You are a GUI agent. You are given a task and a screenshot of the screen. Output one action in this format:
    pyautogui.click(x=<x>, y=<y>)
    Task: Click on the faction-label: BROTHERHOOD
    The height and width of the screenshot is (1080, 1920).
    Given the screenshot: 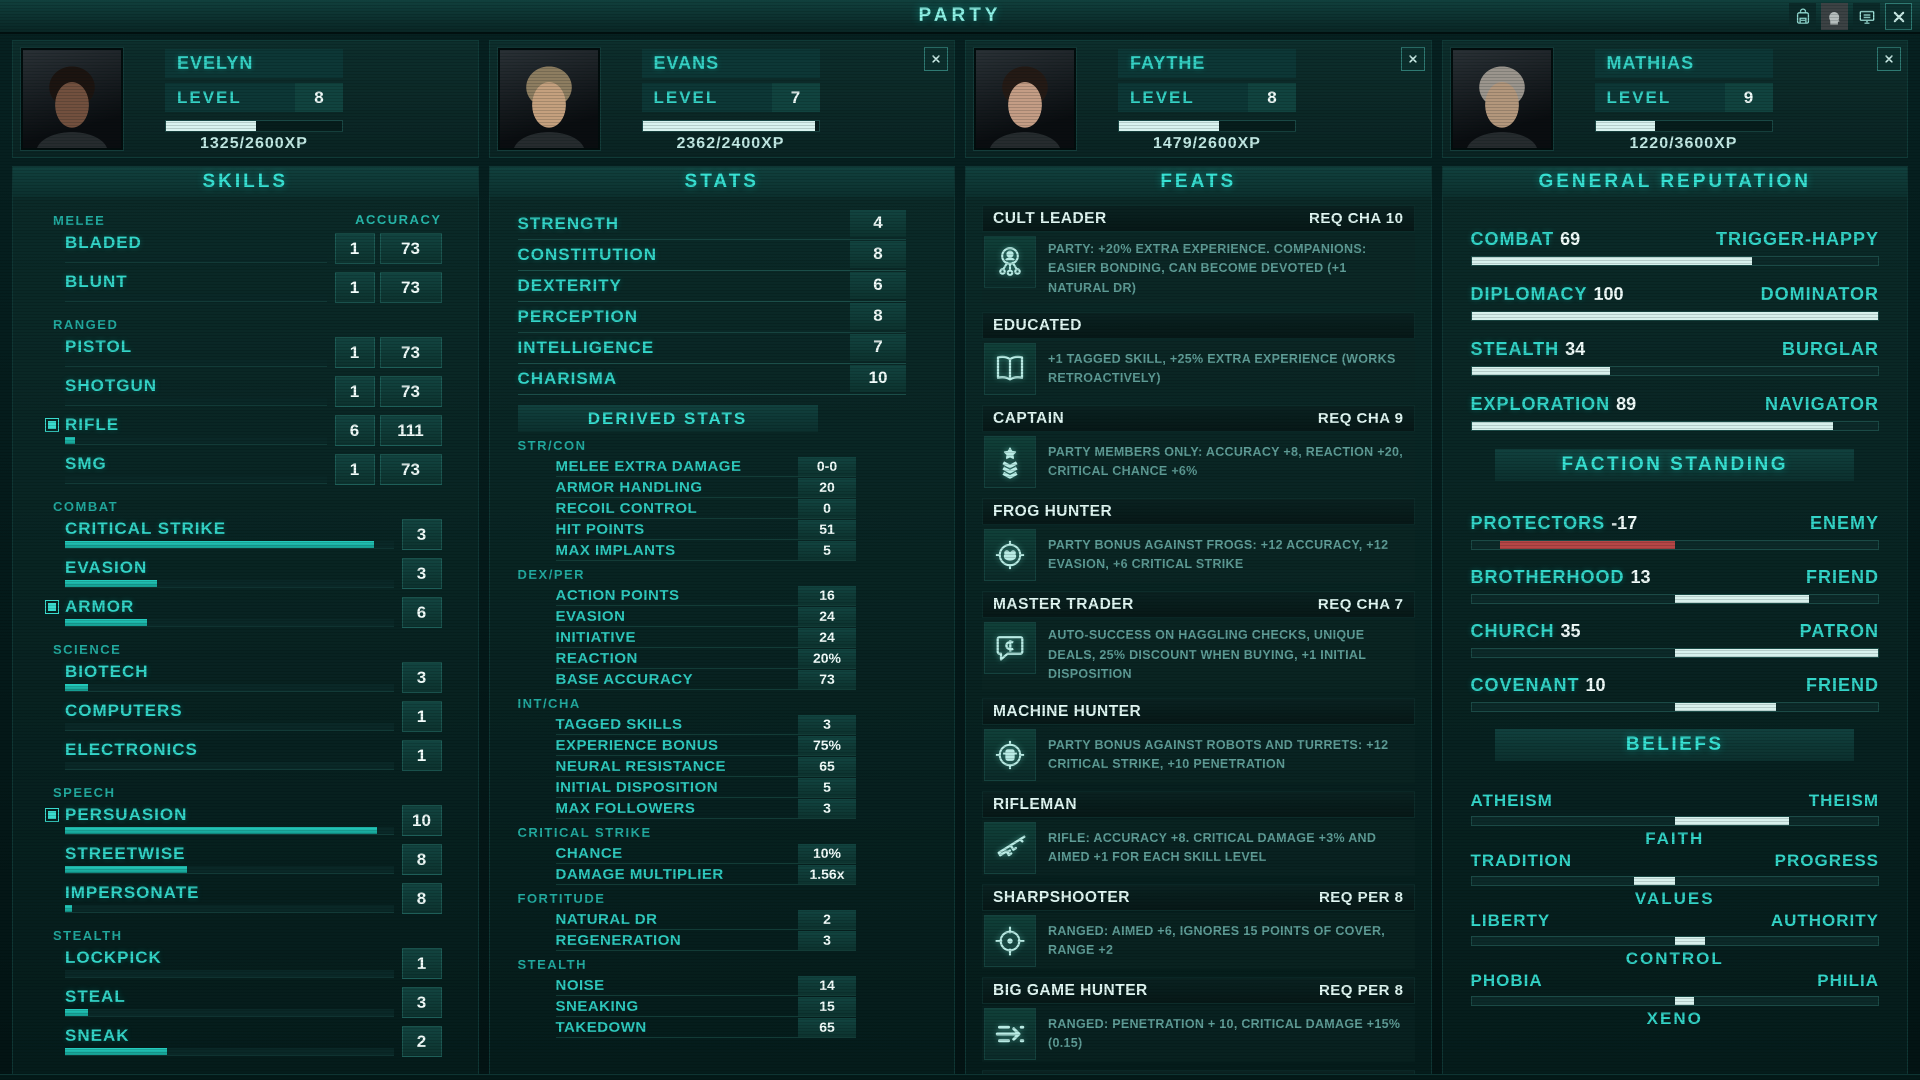 What is the action you would take?
    pyautogui.click(x=1547, y=577)
    